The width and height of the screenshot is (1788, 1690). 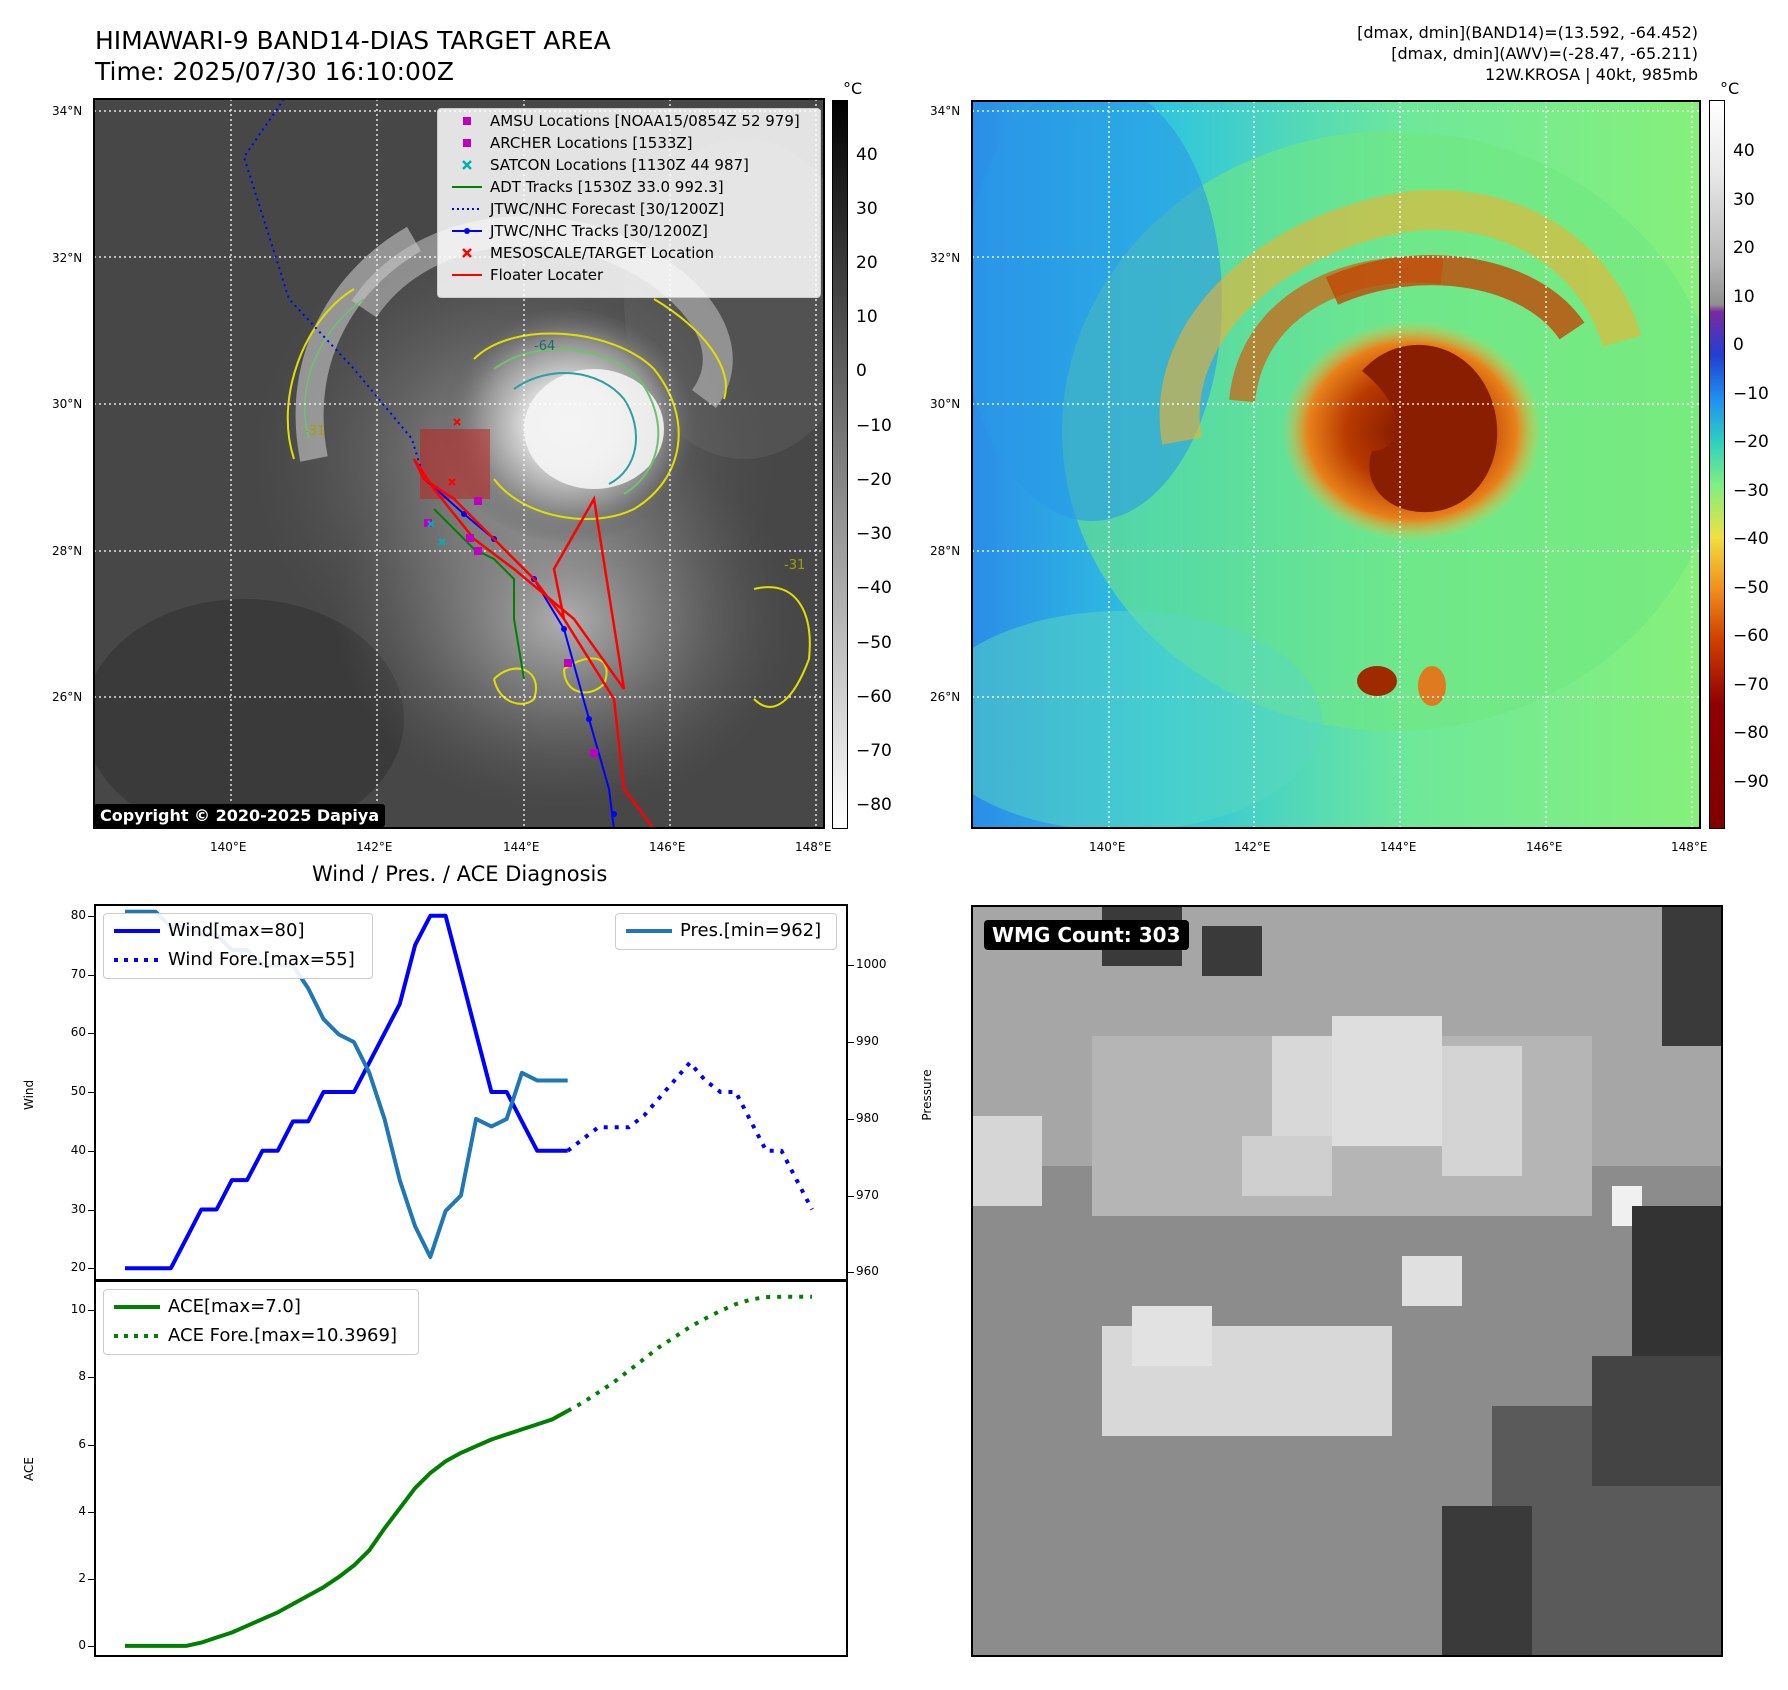 I want to click on info-awv-range: [dmax, dmin](AWV)=(-28.47, -65.211), so click(x=1544, y=53).